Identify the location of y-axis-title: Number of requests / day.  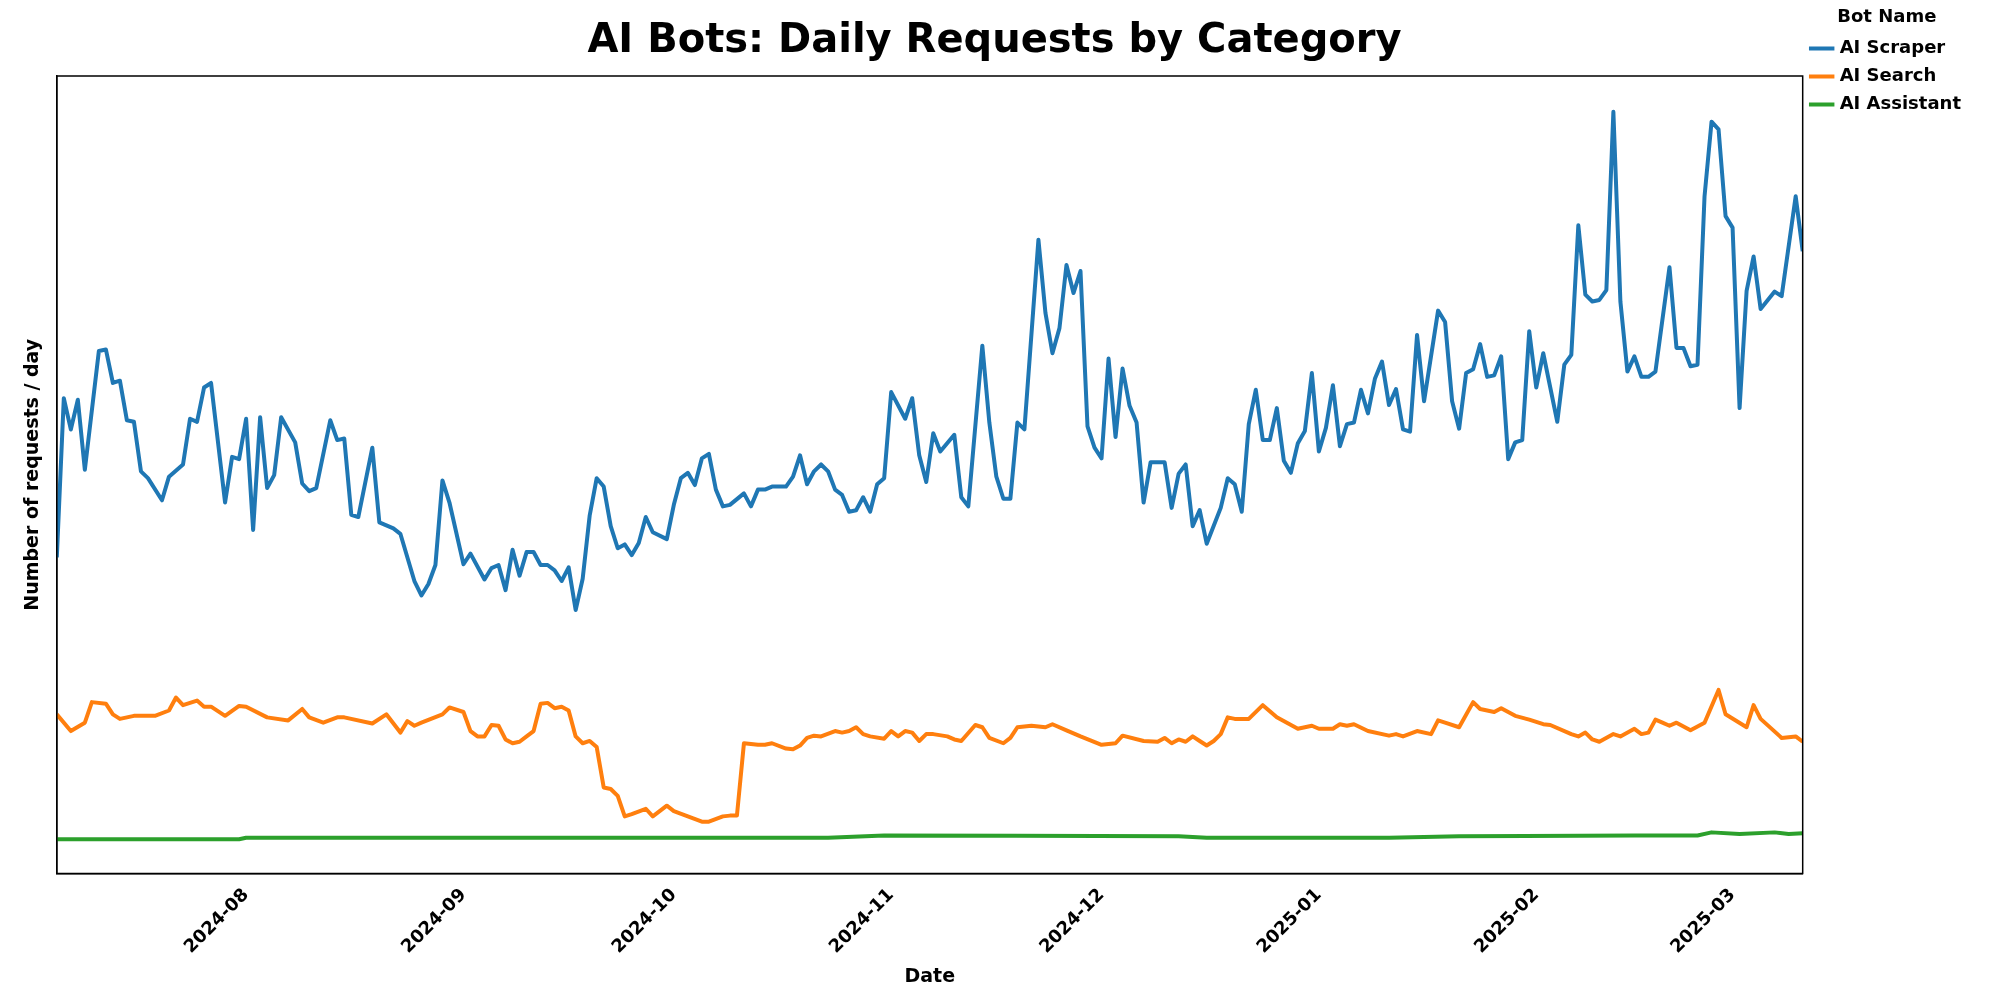
(31, 474).